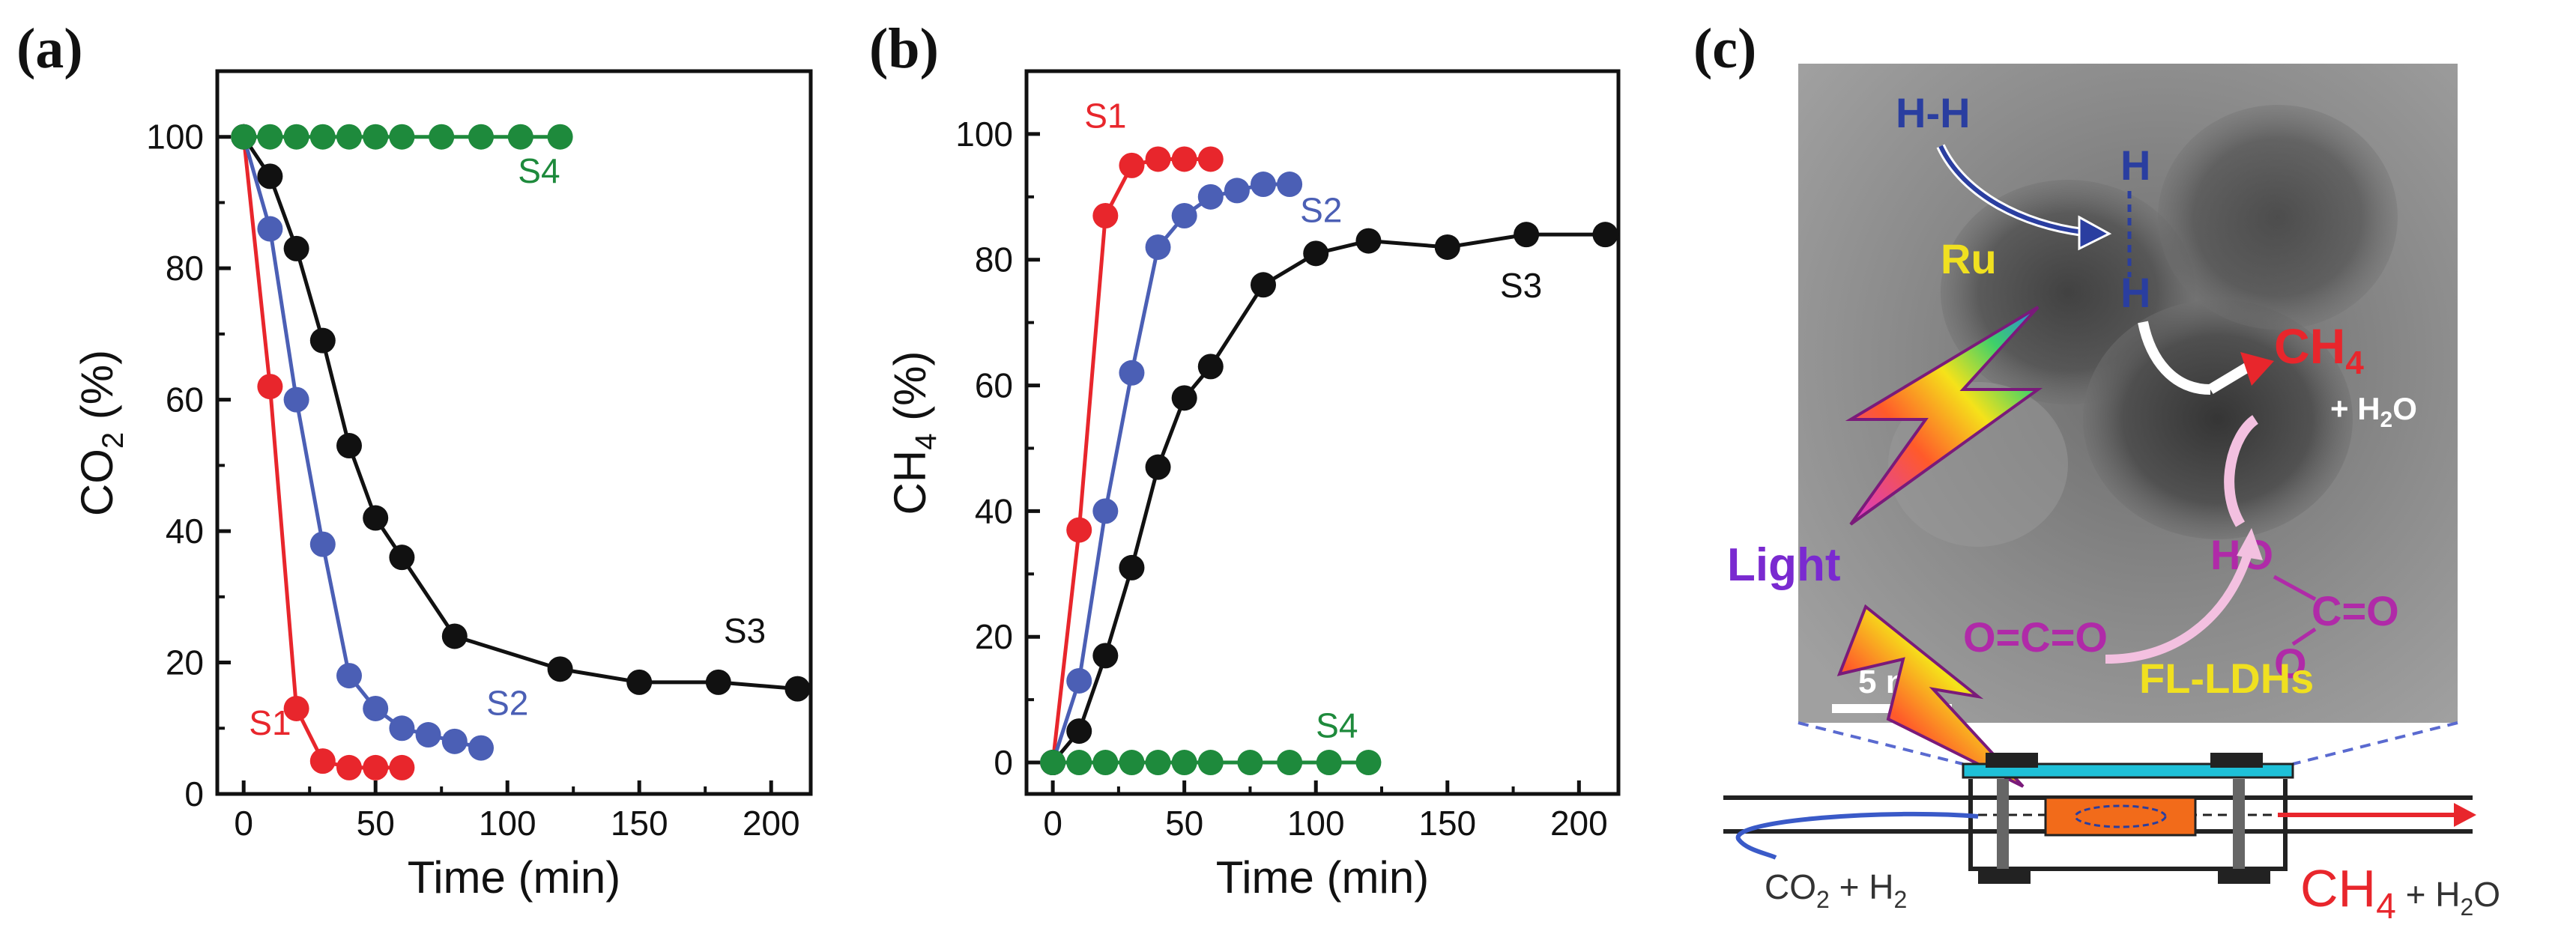  I want to click on panel-a-series-S3-line, so click(520, 413).